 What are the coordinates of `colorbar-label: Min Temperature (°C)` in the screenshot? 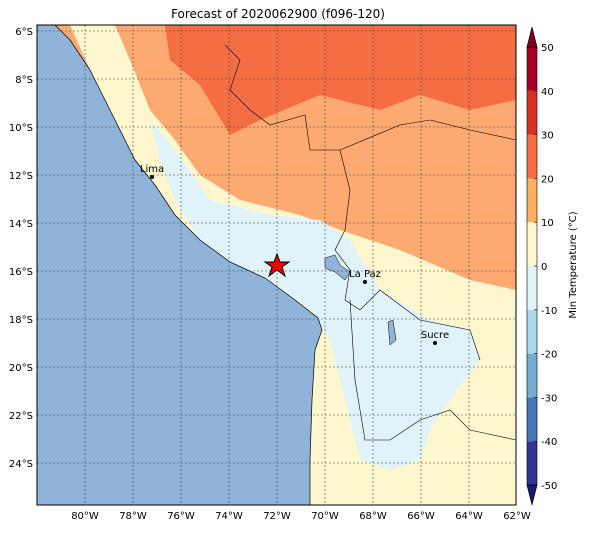 It's located at (573, 264).